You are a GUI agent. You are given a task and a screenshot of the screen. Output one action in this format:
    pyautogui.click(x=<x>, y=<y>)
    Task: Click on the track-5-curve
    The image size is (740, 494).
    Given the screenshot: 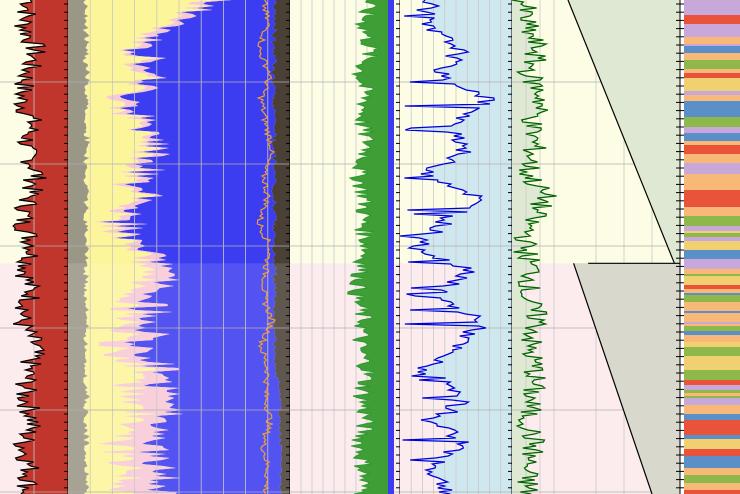 What is the action you would take?
    pyautogui.click(x=534, y=247)
    